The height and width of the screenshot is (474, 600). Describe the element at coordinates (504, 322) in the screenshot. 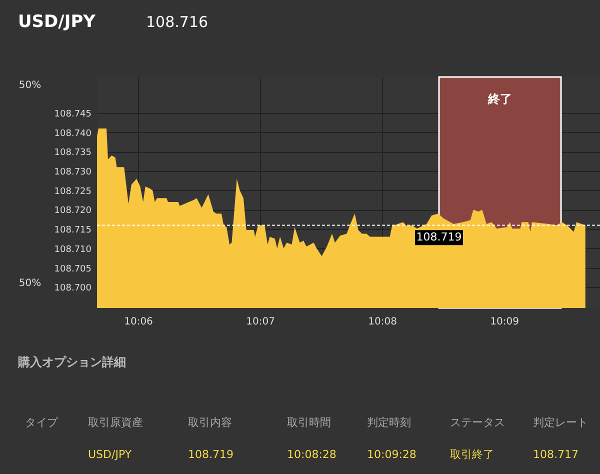

I see `x-tick-label: 10:09` at that location.